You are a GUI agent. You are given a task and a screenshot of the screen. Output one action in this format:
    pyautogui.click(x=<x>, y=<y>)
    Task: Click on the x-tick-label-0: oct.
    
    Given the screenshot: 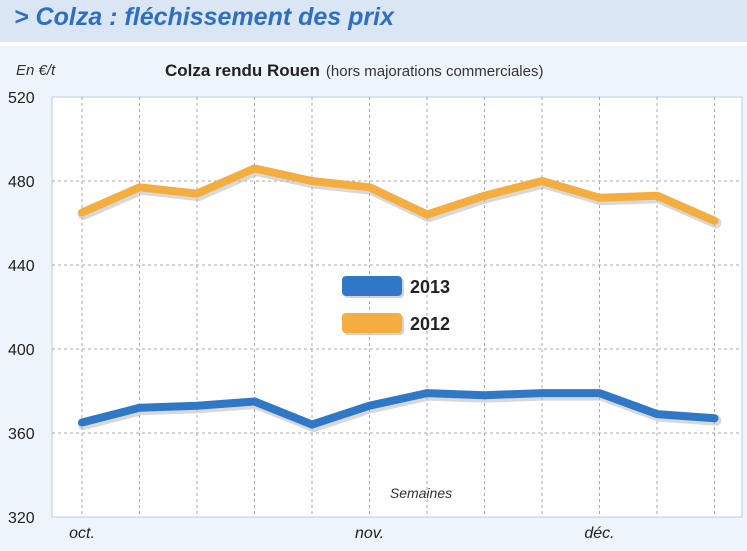 What is the action you would take?
    pyautogui.click(x=82, y=533)
    